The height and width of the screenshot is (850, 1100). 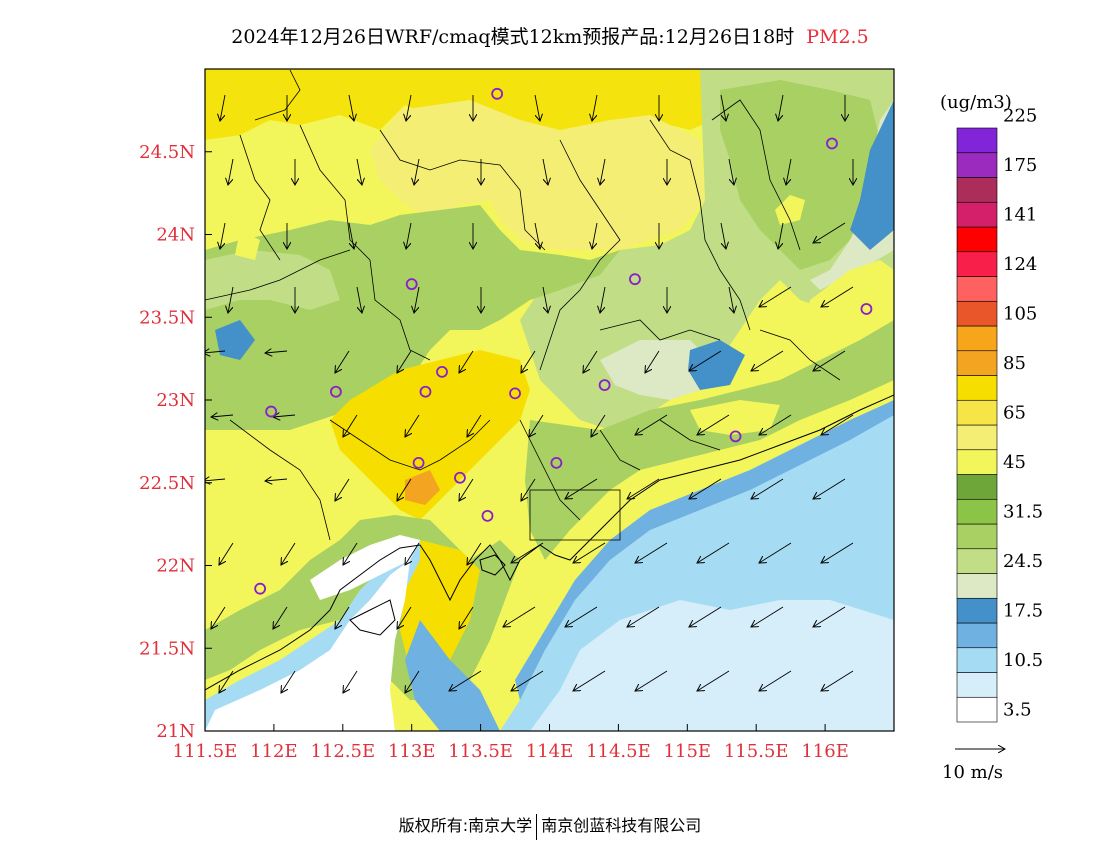 What do you see at coordinates (756, 751) in the screenshot?
I see `x-tick-label: 115.5E` at bounding box center [756, 751].